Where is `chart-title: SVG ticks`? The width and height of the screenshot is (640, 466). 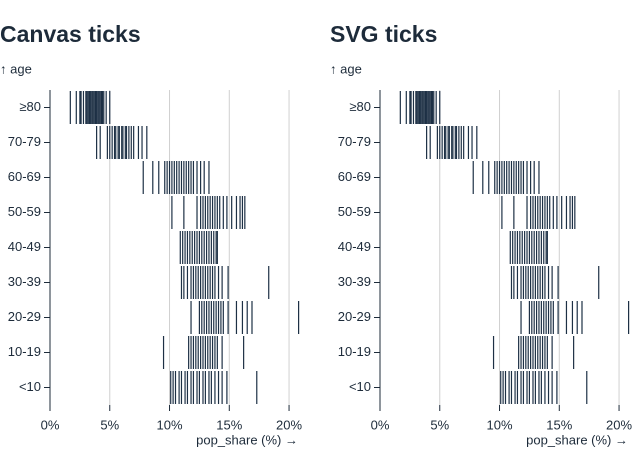 chart-title: SVG ticks is located at coordinates (383, 34).